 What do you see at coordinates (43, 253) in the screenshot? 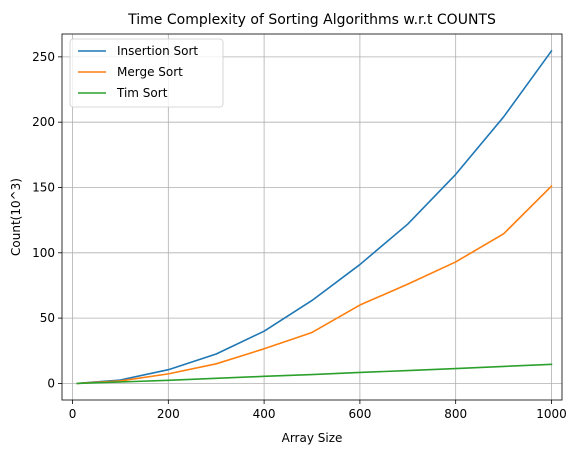
I see `y-tick-label: 100` at bounding box center [43, 253].